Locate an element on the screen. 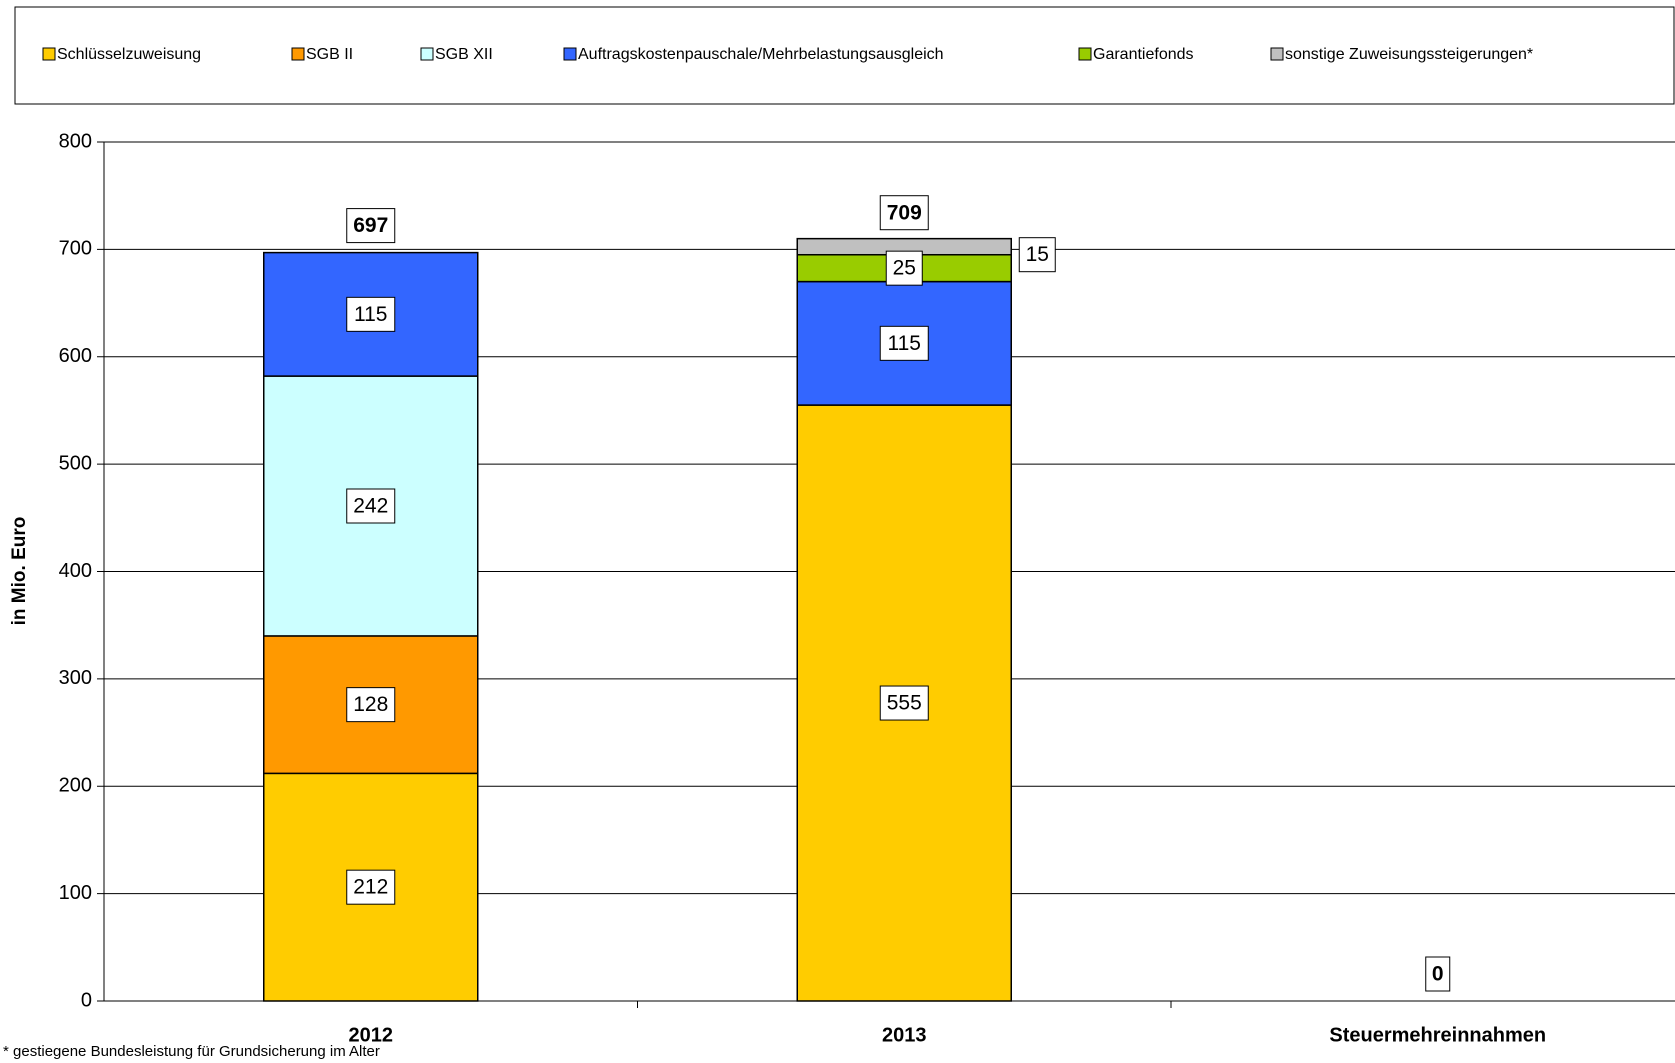 This screenshot has width=1675, height=1063. y-axis-label: in Mio. Euro is located at coordinates (19, 571).